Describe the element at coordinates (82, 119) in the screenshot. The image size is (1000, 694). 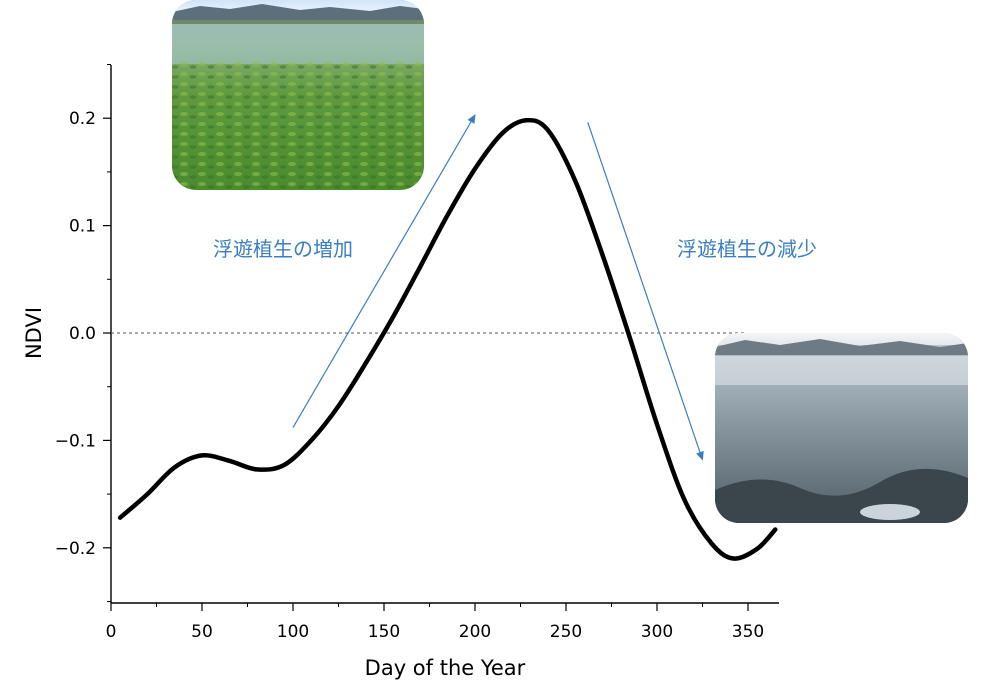
I see `y-tick-label: 0.2` at that location.